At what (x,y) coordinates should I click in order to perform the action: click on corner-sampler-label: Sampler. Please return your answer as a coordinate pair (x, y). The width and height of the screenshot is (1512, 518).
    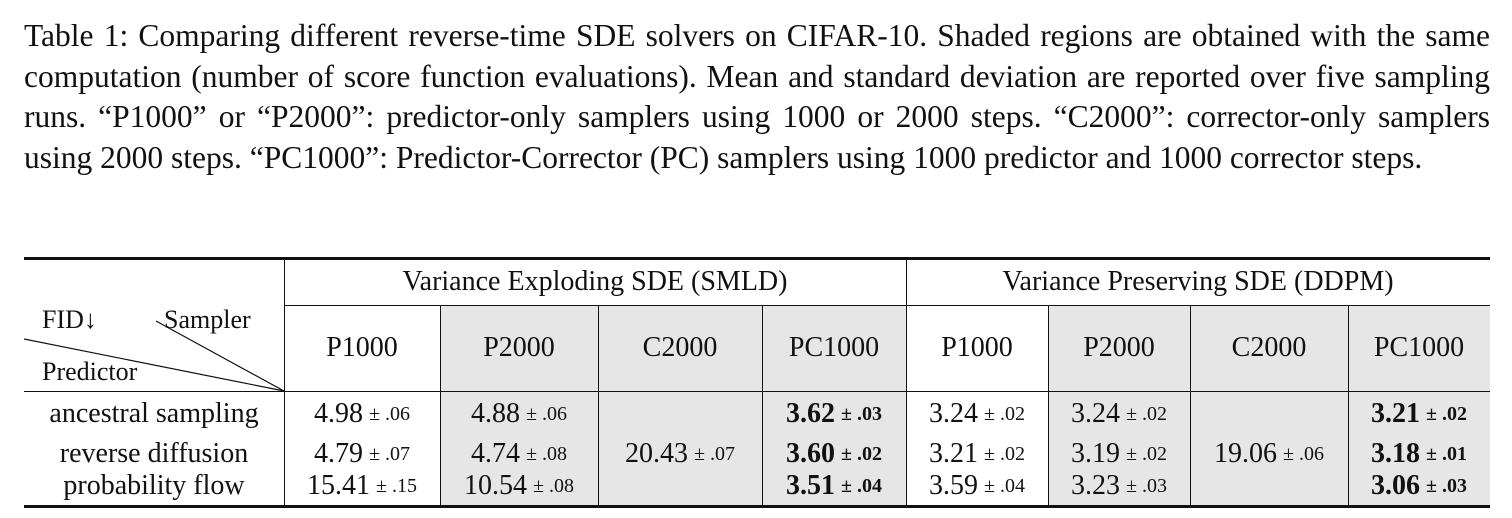
    Looking at the image, I should click on (207, 319).